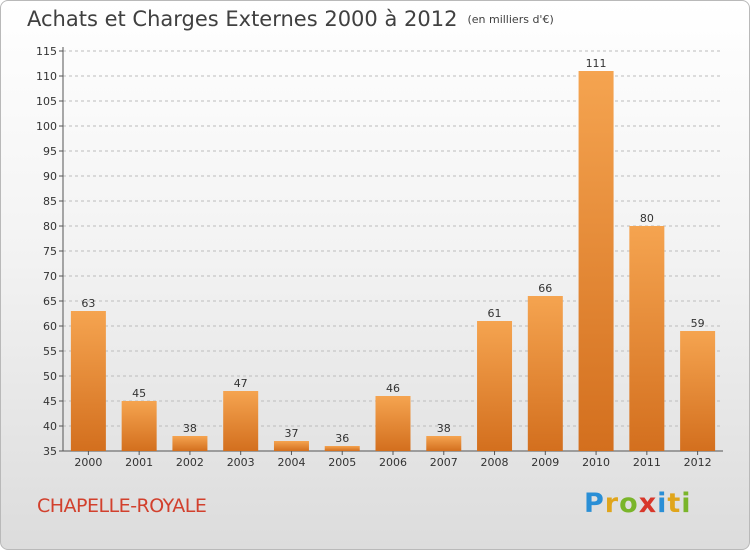 The image size is (750, 550). Describe the element at coordinates (46, 76) in the screenshot. I see `y-tick-label: 110` at that location.